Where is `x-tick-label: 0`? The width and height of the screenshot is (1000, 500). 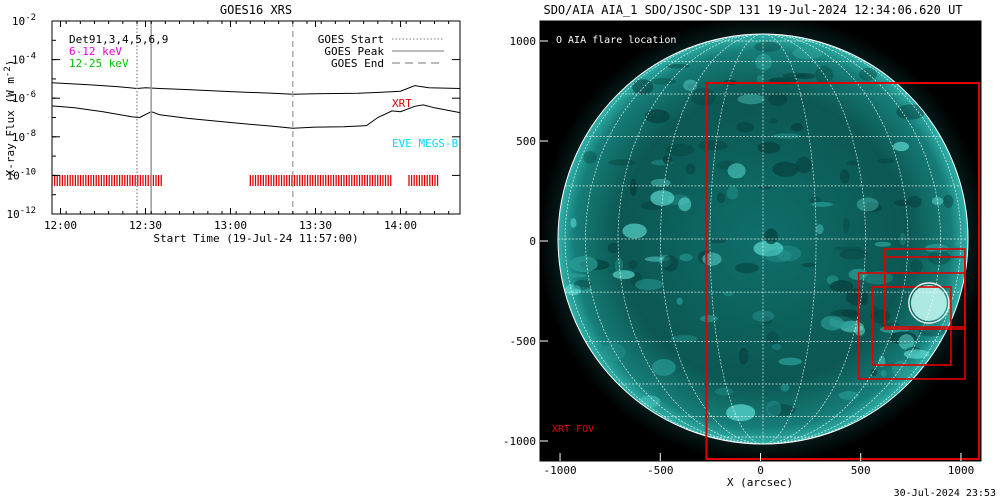
x-tick-label: 0 is located at coordinates (760, 470).